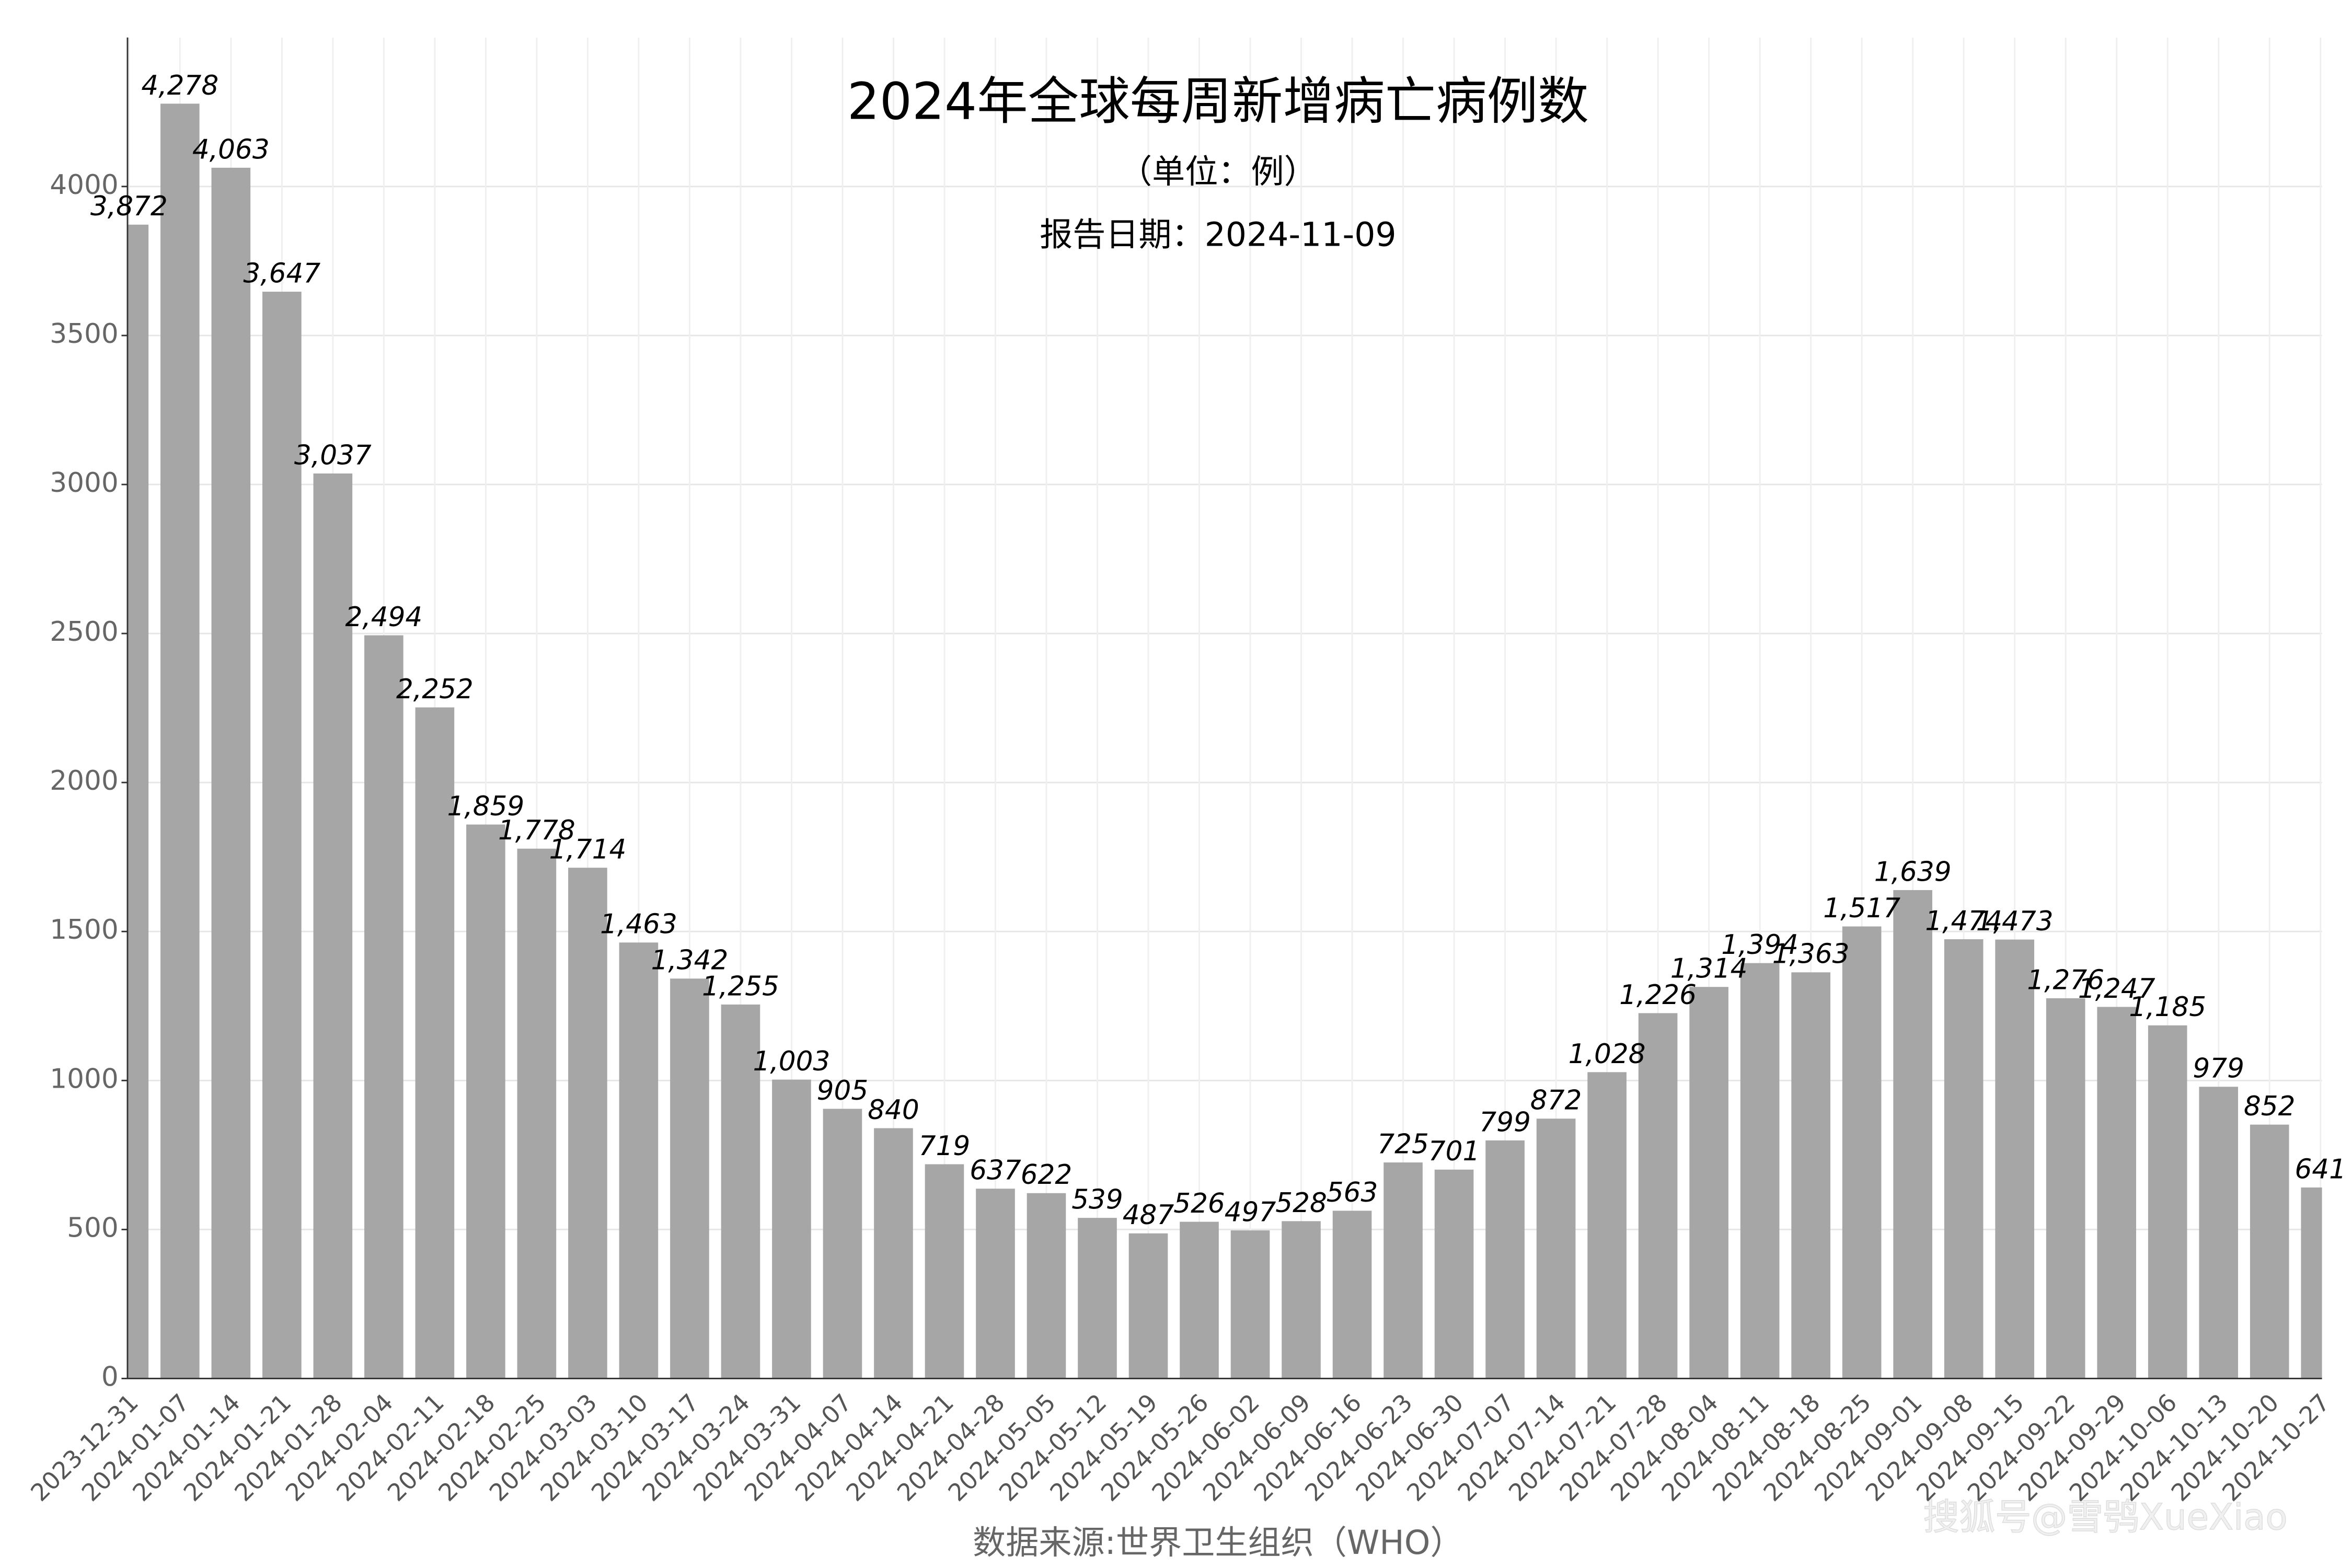  I want to click on value-label: 3,647, so click(281, 274).